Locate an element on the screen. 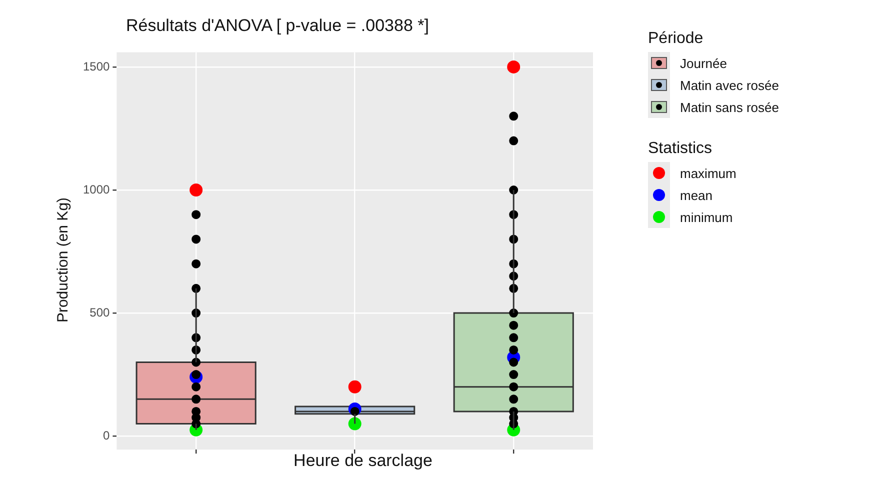 The width and height of the screenshot is (888, 479). y-tick-label: 1500 is located at coordinates (96, 66).